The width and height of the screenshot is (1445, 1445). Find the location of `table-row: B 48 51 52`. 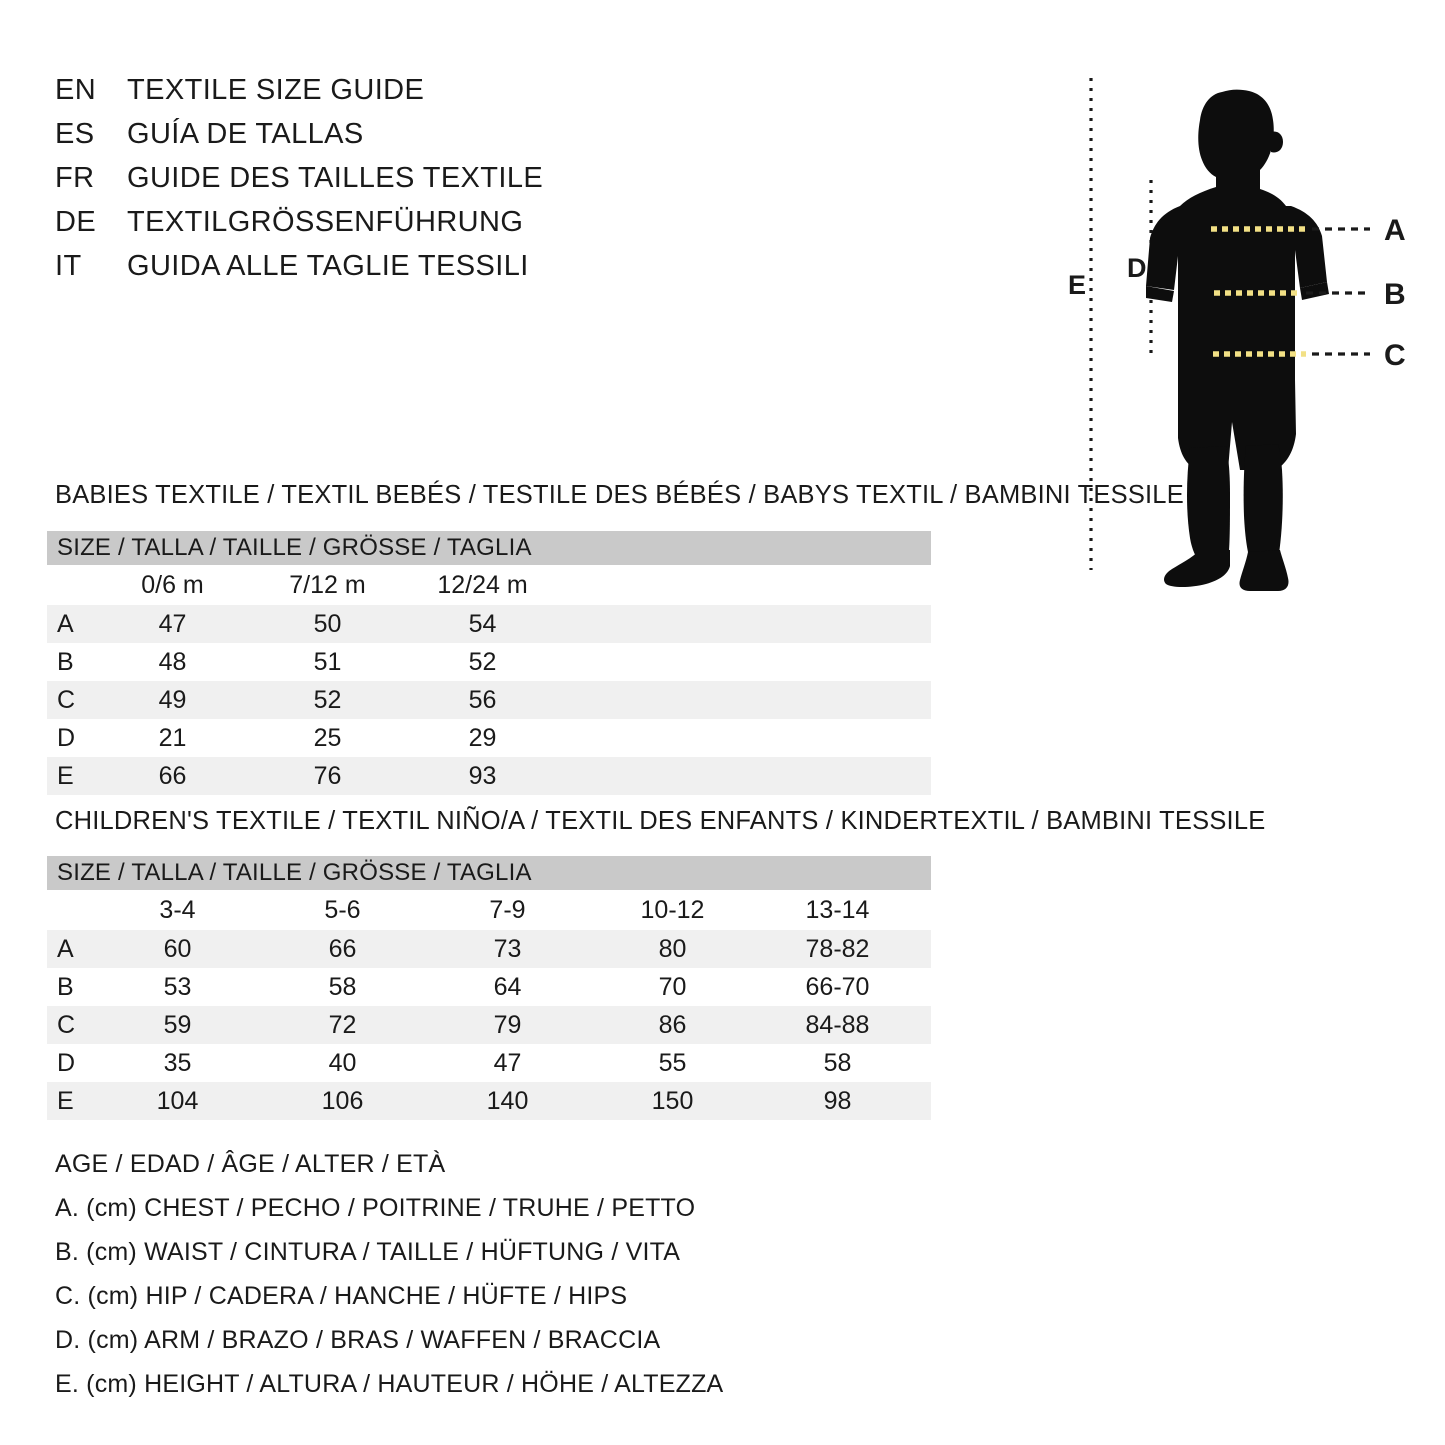

table-row: B 48 51 52 is located at coordinates (489, 662).